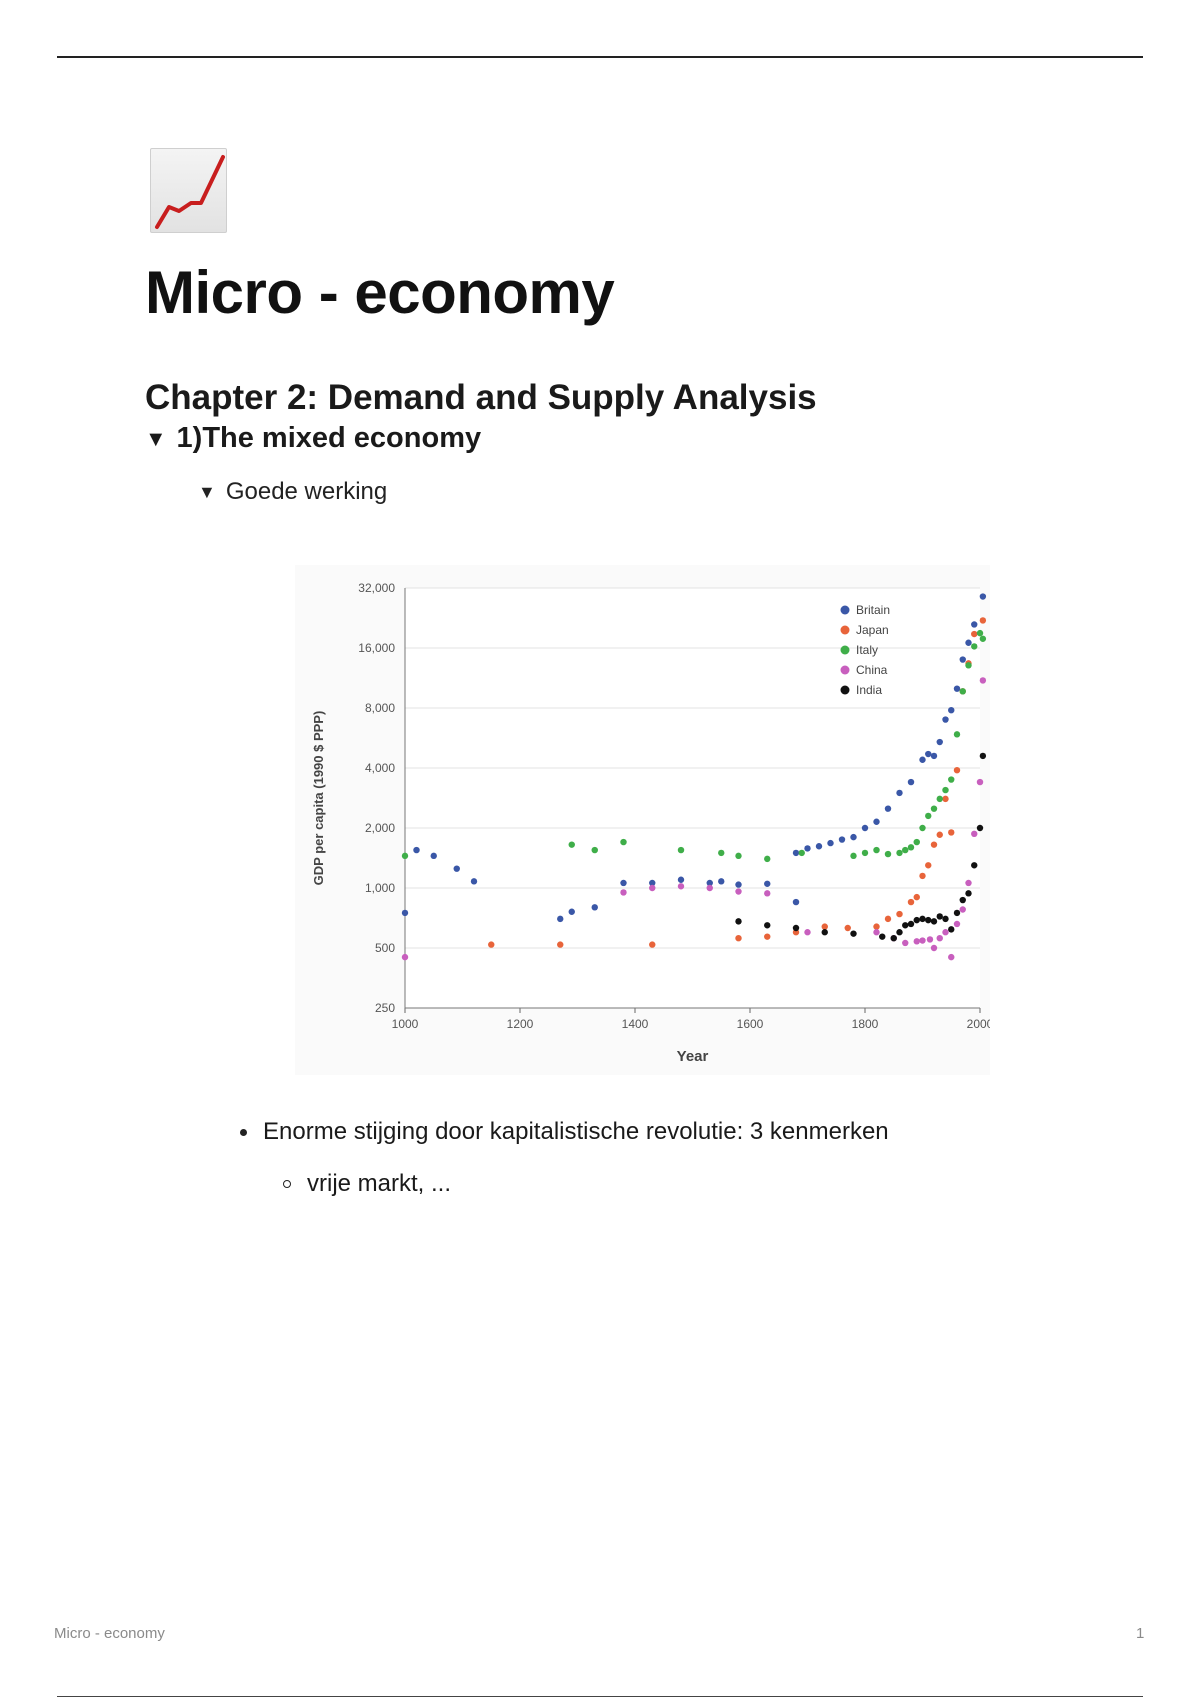 The height and width of the screenshot is (1700, 1200). I want to click on footer-doc-name: Micro - economy, so click(109, 1633).